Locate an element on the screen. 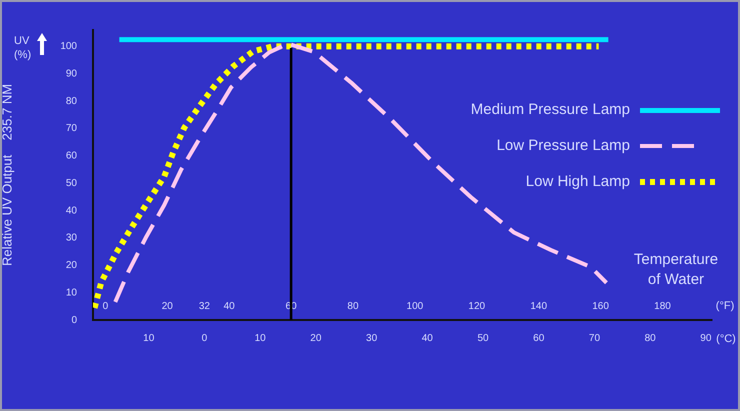 Image resolution: width=740 pixels, height=411 pixels. x-tick-label: 180 is located at coordinates (663, 306).